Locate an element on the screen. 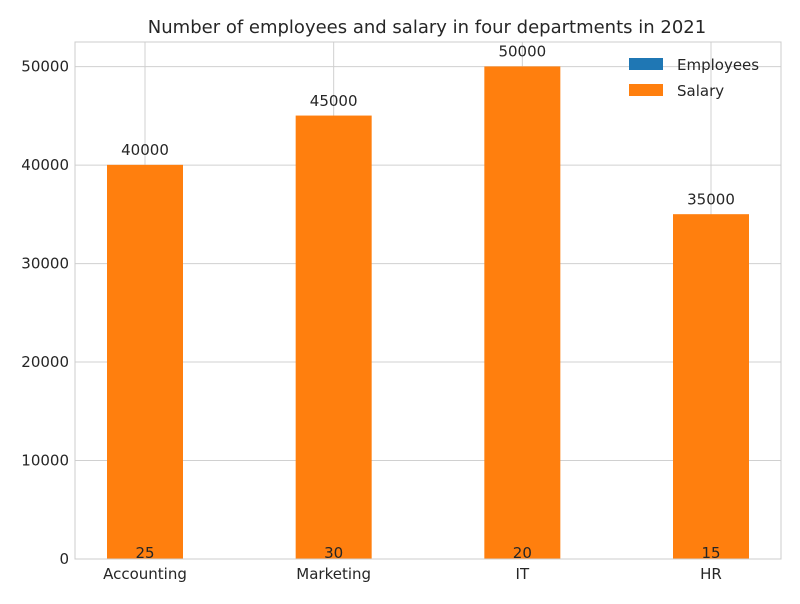  data-label-employees: 25 is located at coordinates (144, 553).